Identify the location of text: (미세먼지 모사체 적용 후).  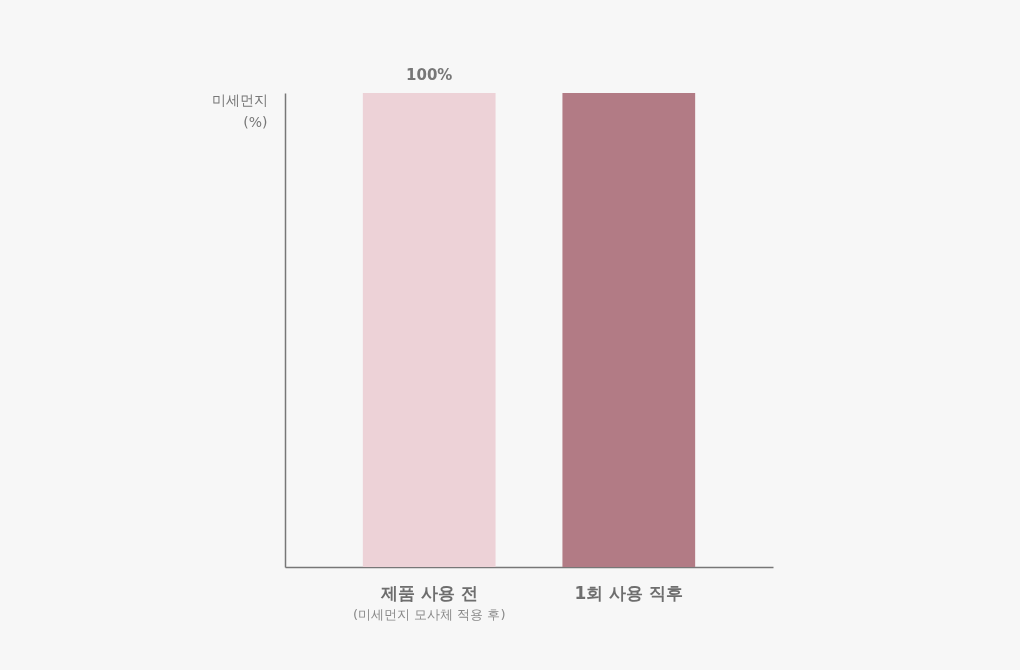
(429, 614).